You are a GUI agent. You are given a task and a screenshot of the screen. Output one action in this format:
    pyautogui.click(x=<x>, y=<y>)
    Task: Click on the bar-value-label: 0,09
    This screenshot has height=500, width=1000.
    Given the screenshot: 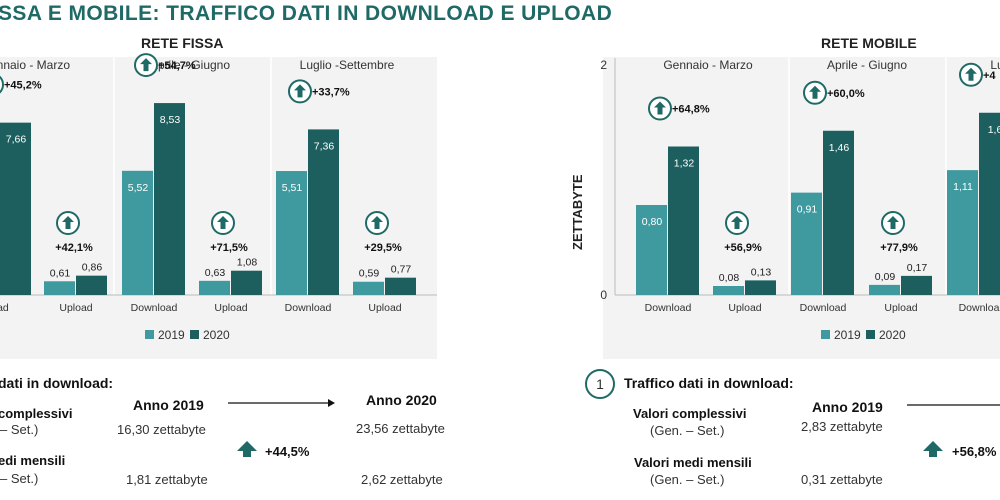 What is the action you would take?
    pyautogui.click(x=885, y=277)
    